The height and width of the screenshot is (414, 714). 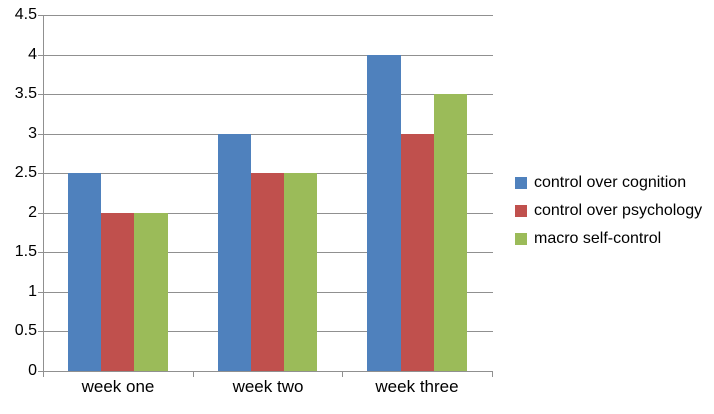 I want to click on legend-item-psychology: control over psychology, so click(x=608, y=211).